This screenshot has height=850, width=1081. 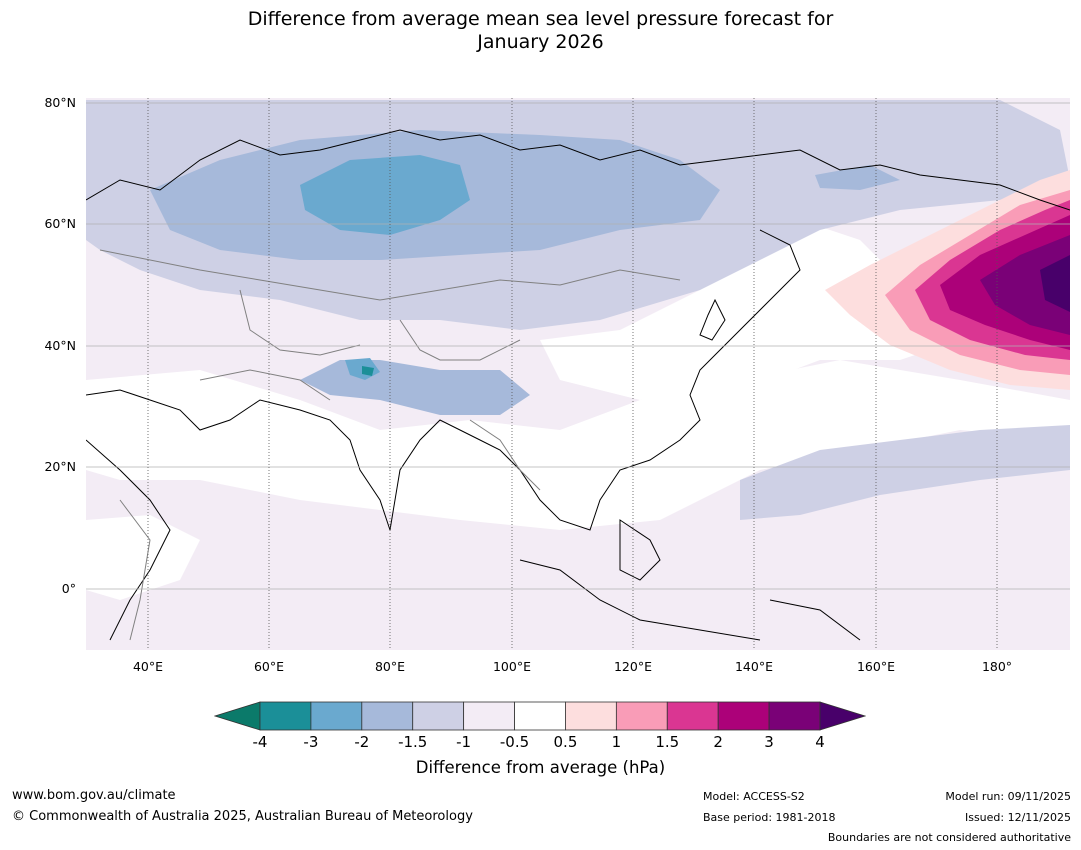 I want to click on anomaly-band-minus-2-core, so click(x=385, y=195).